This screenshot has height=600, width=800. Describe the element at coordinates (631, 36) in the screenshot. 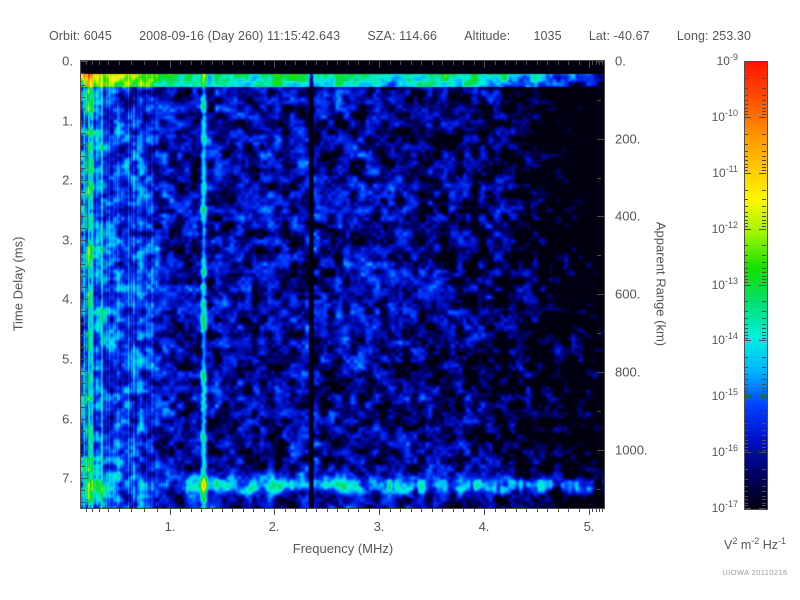

I see `latitude-value: -40.67` at that location.